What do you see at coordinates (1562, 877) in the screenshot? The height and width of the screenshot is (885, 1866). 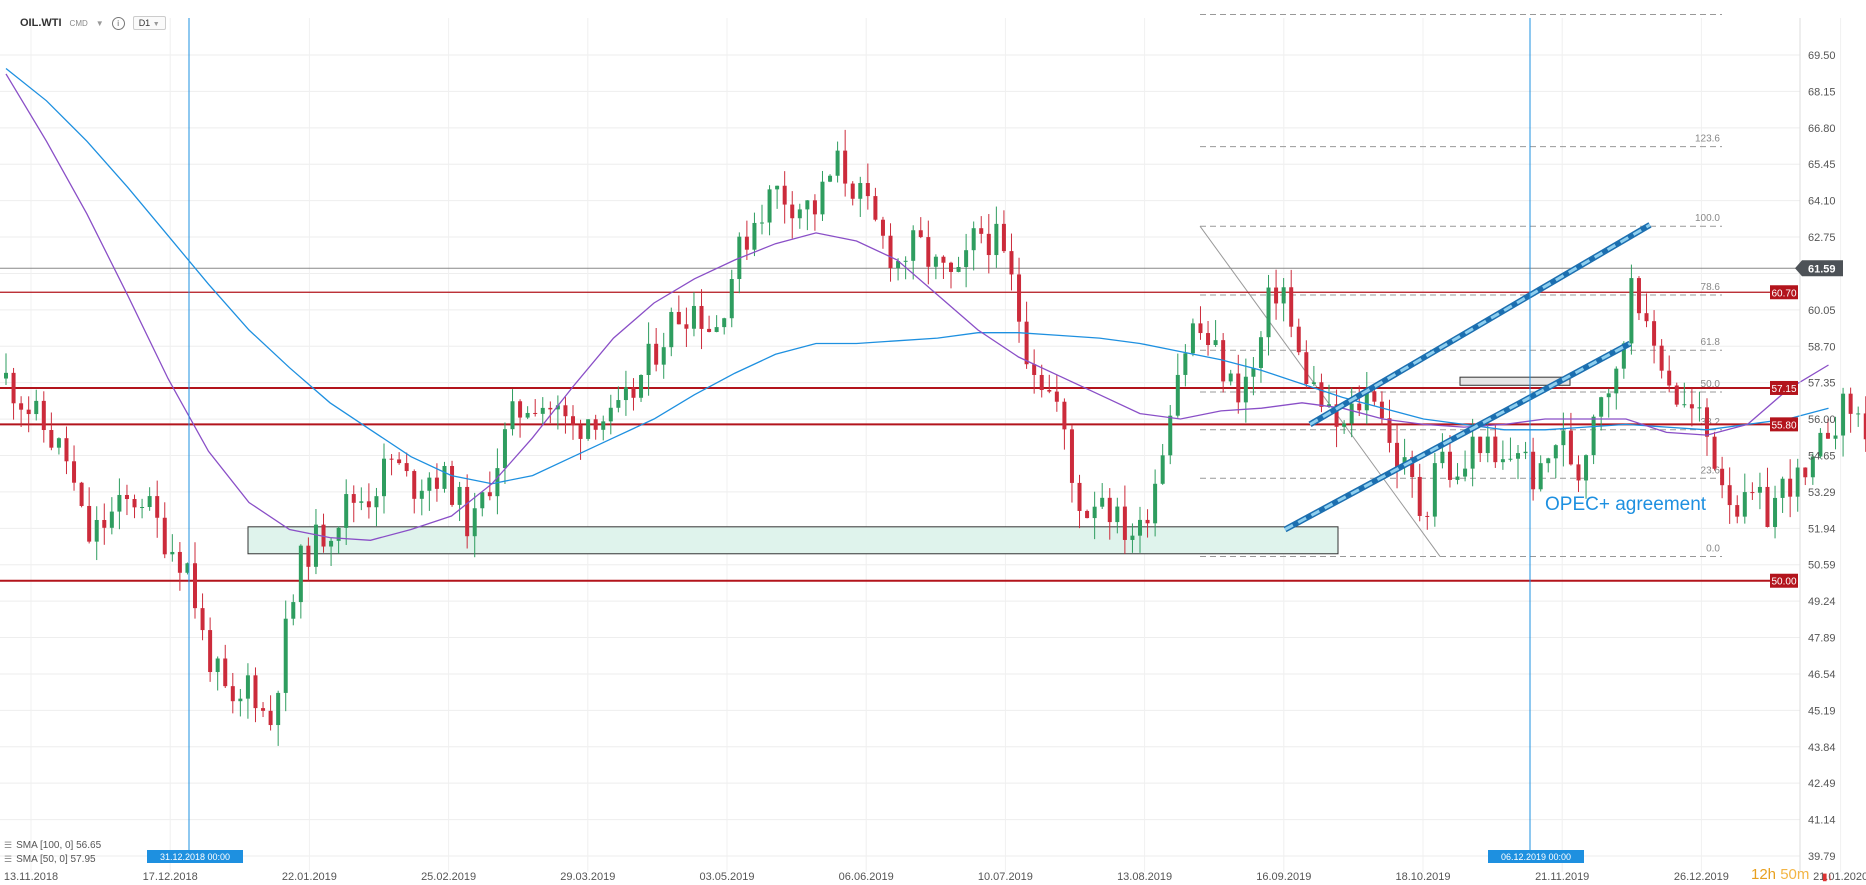 I see `x-tick-label: 21.11.2019` at bounding box center [1562, 877].